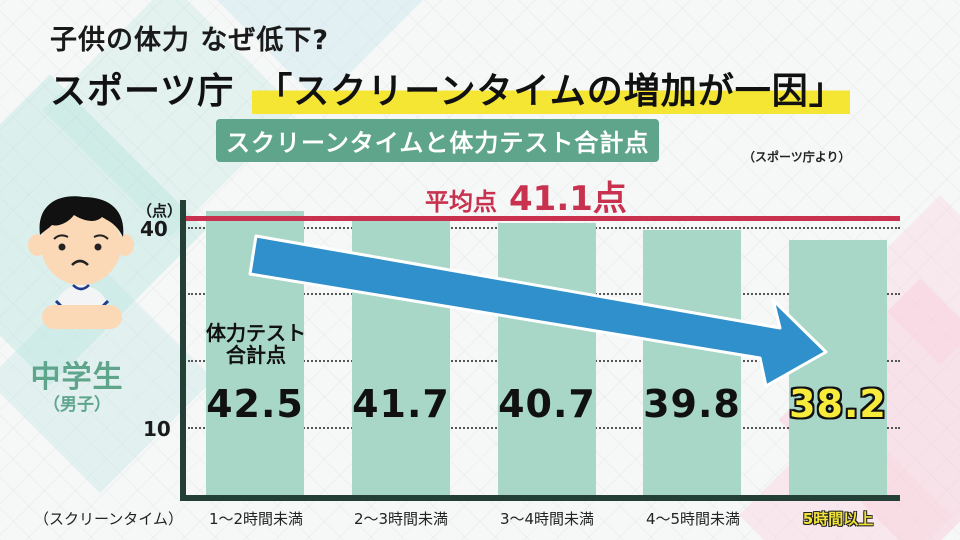  What do you see at coordinates (256, 519) in the screenshot?
I see `x-label-1: 1～2時間未満` at bounding box center [256, 519].